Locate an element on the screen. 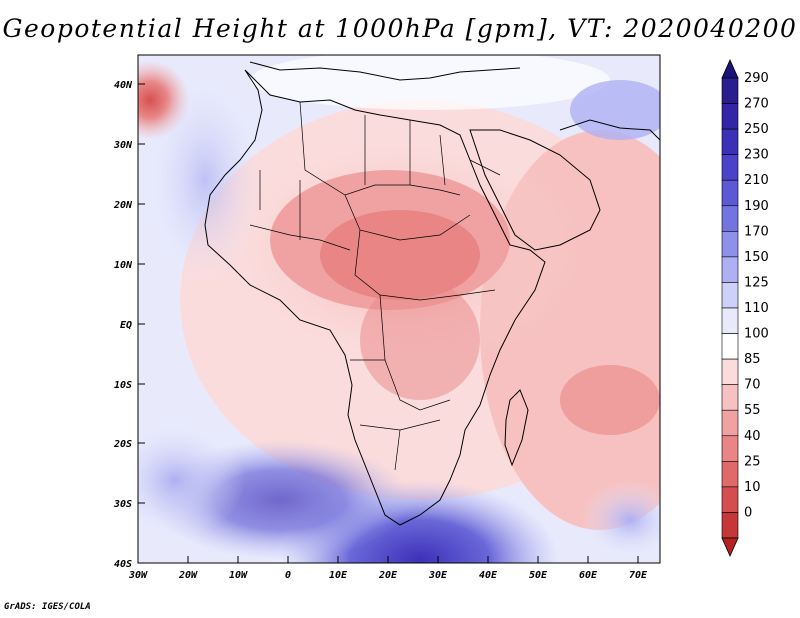 This screenshot has width=800, height=618. colorbar-label: 70 is located at coordinates (752, 385).